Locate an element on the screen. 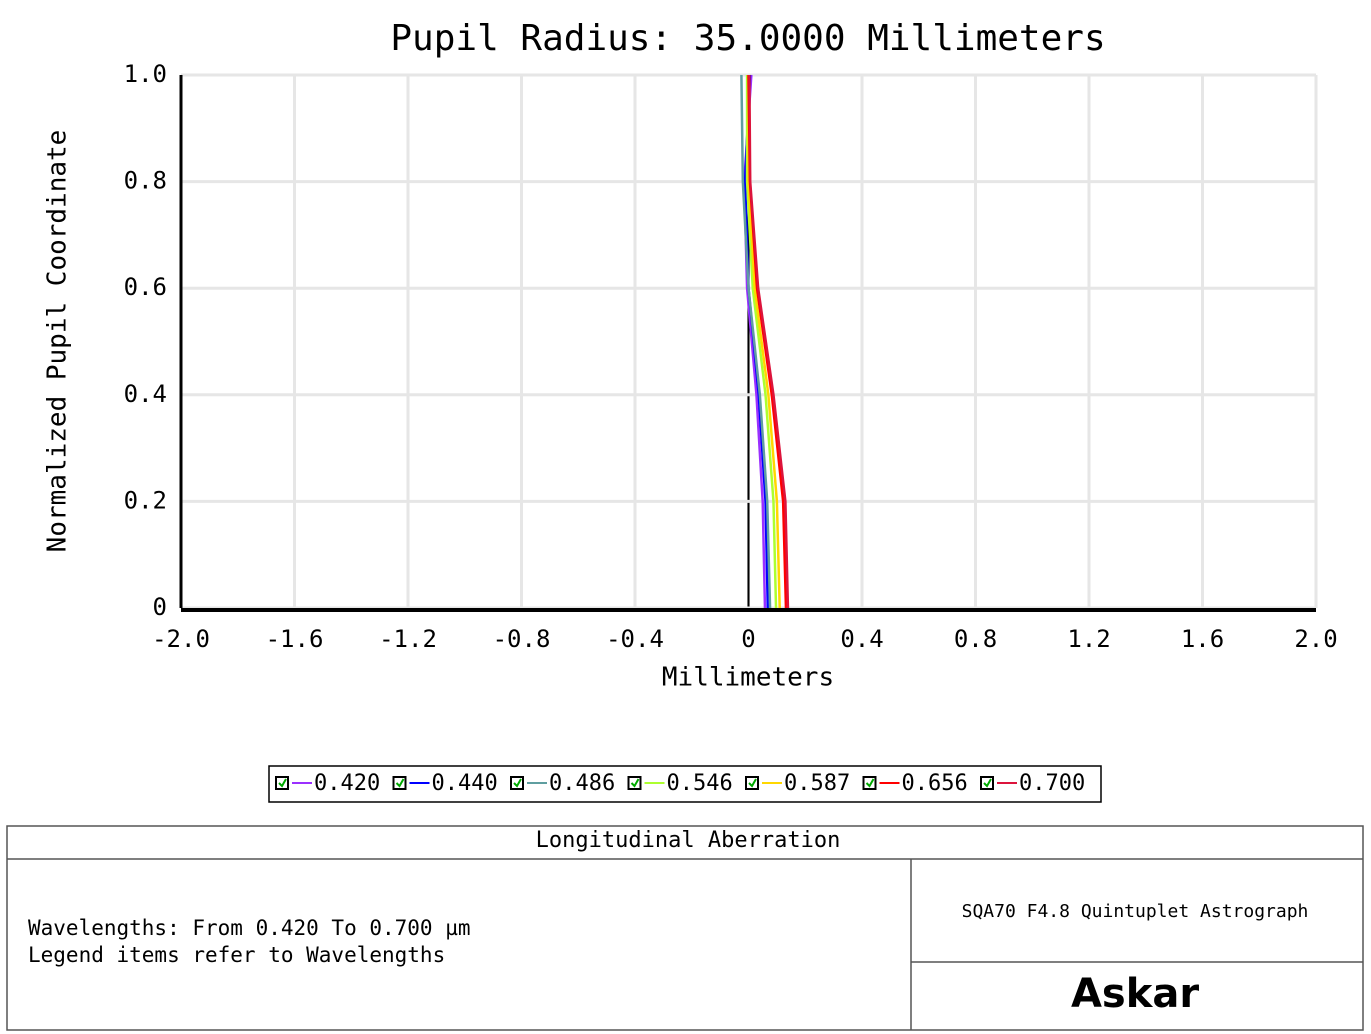 The width and height of the screenshot is (1371, 1034). x-tick-label: -2.0 is located at coordinates (181, 639).